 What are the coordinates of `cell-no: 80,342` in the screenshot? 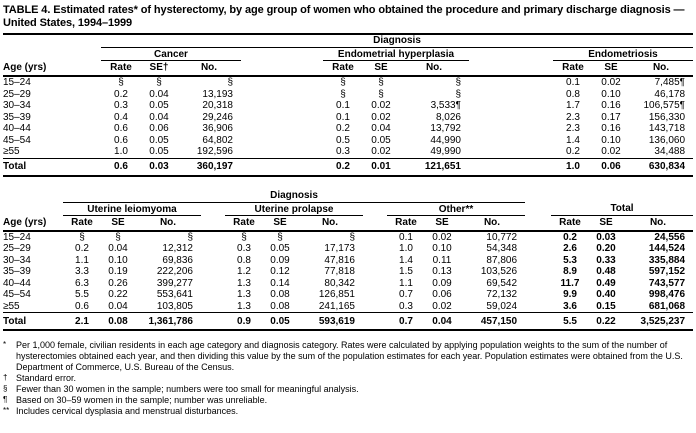 It's located at (339, 283).